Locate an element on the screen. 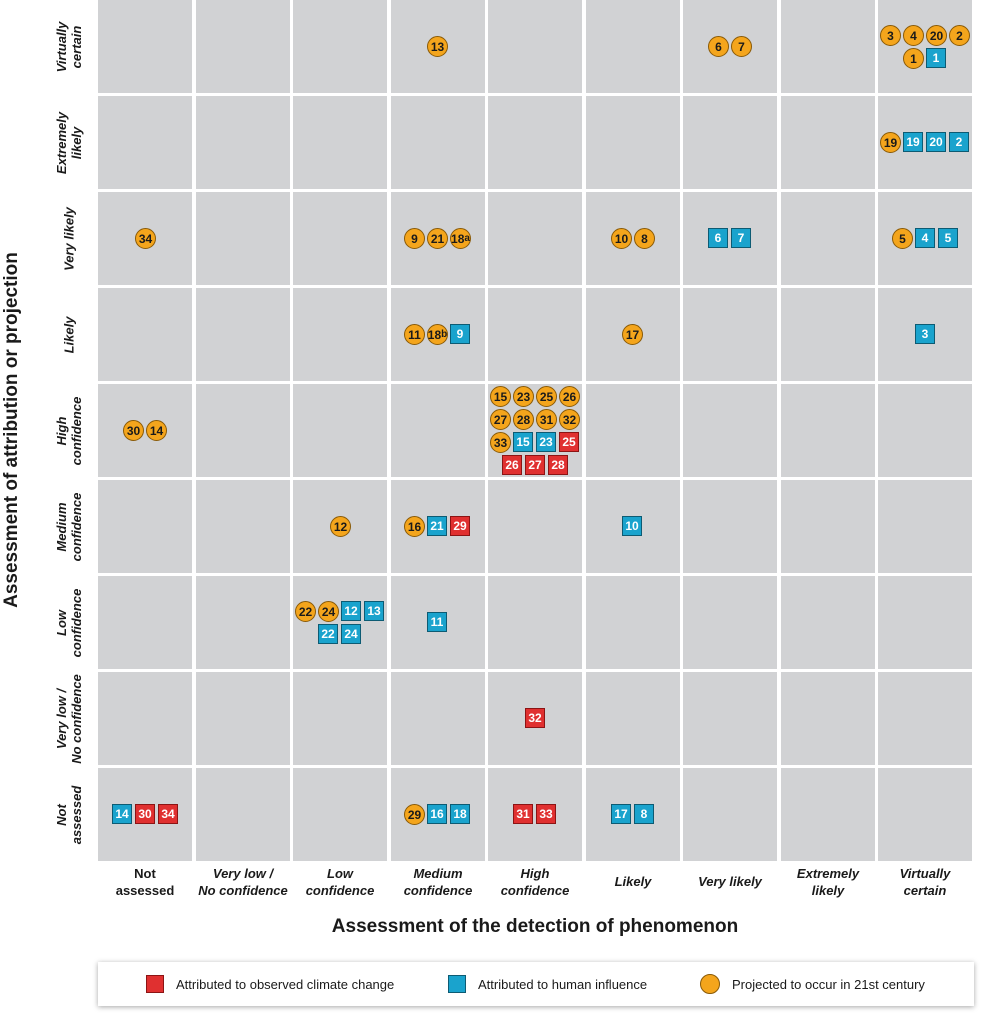 The height and width of the screenshot is (1024, 993). human-influence-marker: 3 is located at coordinates (925, 334).